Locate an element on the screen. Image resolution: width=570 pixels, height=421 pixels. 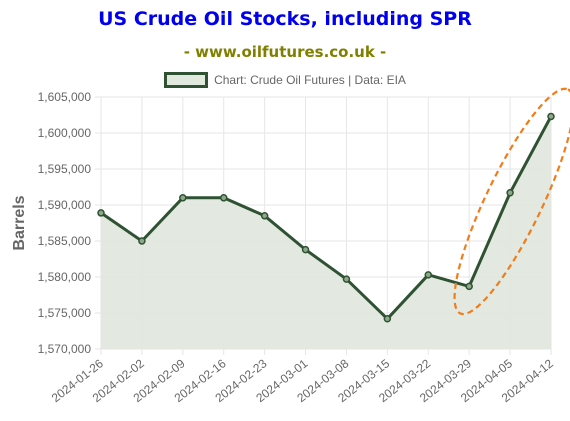
y-axis-label: Barrels is located at coordinates (19, 222).